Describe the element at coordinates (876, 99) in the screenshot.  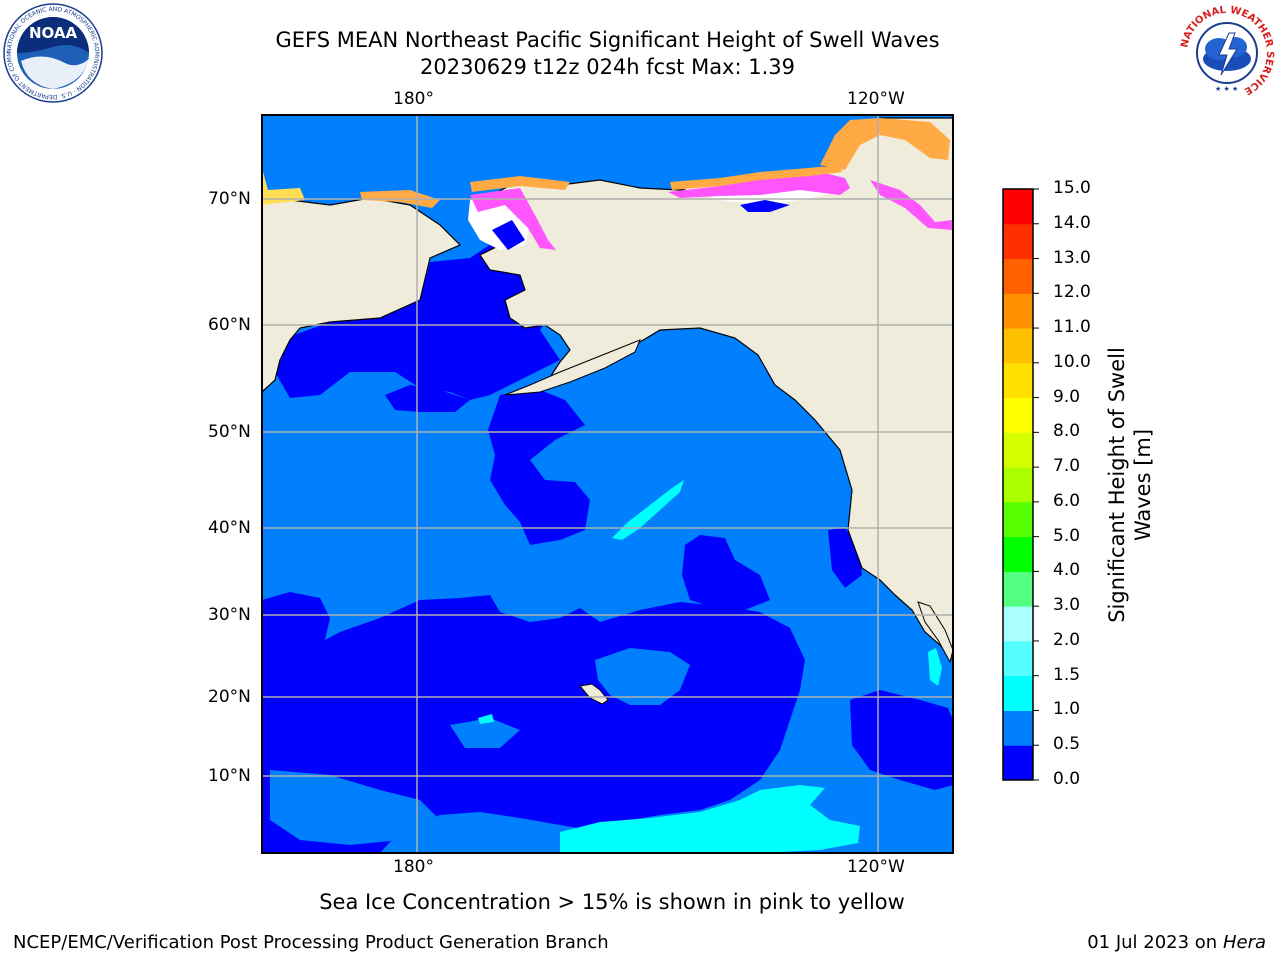
I see `lon-label-top-120w: 120°W` at that location.